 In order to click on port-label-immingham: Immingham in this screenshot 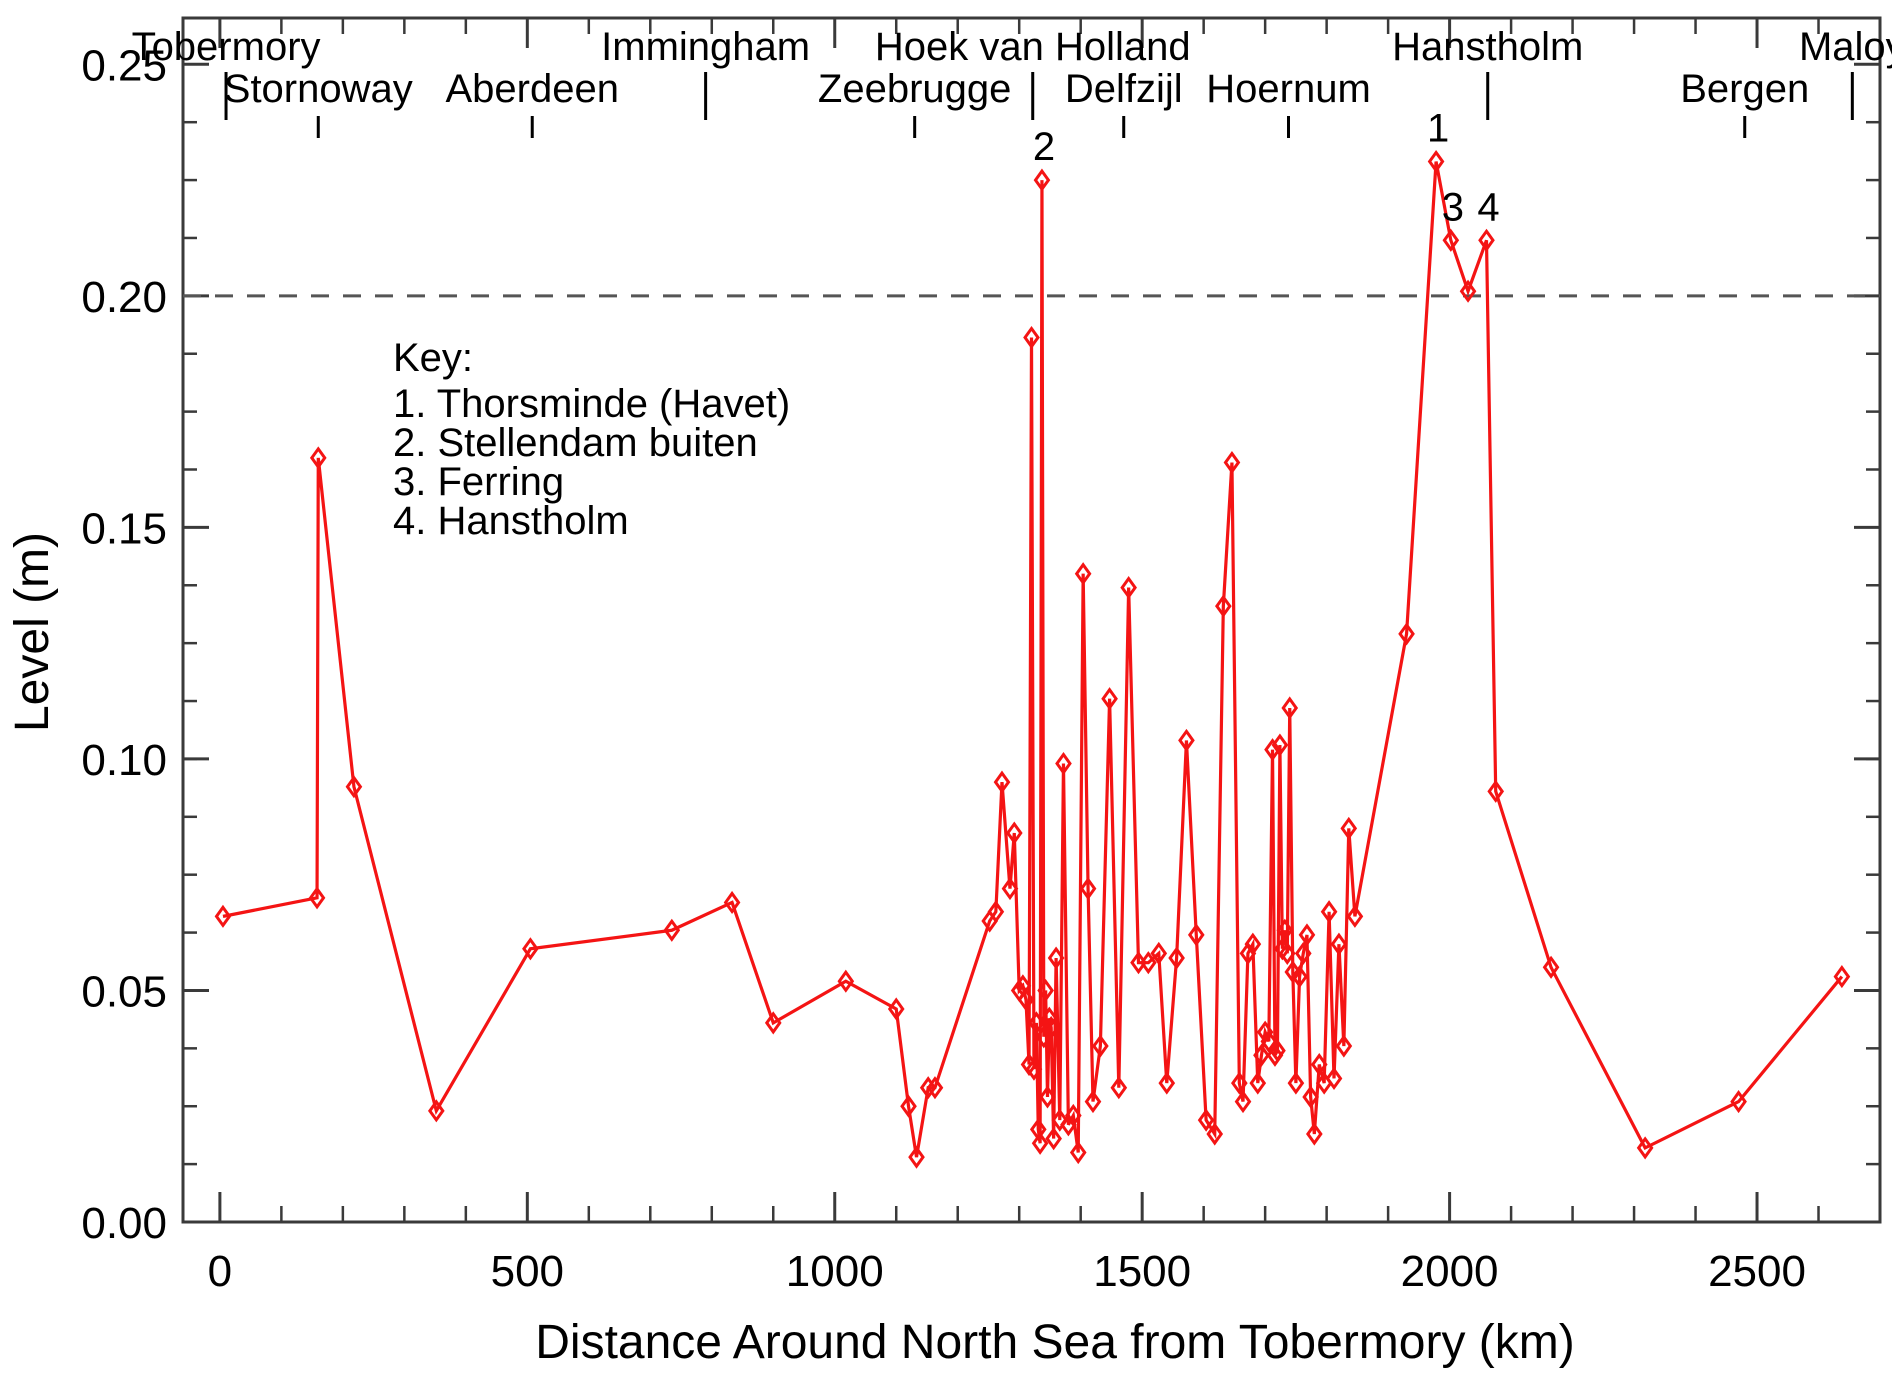, I will do `click(705, 47)`.